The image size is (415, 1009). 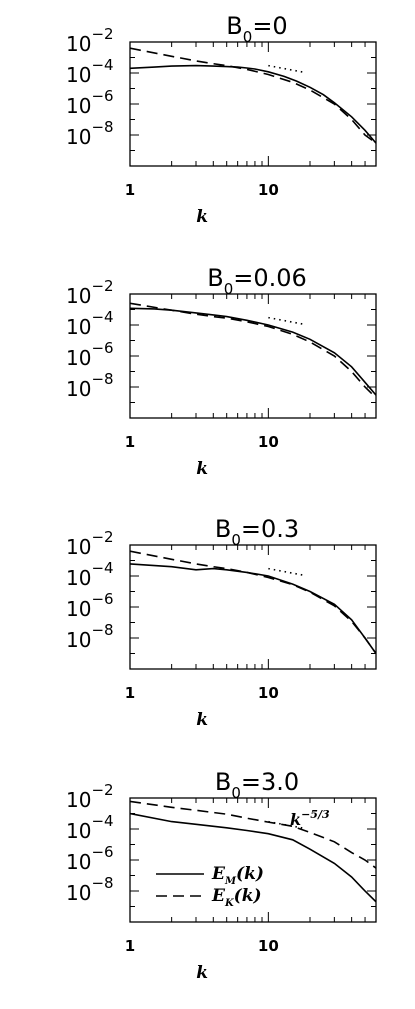 I want to click on panel-title: B0=3.0, so click(x=257, y=785).